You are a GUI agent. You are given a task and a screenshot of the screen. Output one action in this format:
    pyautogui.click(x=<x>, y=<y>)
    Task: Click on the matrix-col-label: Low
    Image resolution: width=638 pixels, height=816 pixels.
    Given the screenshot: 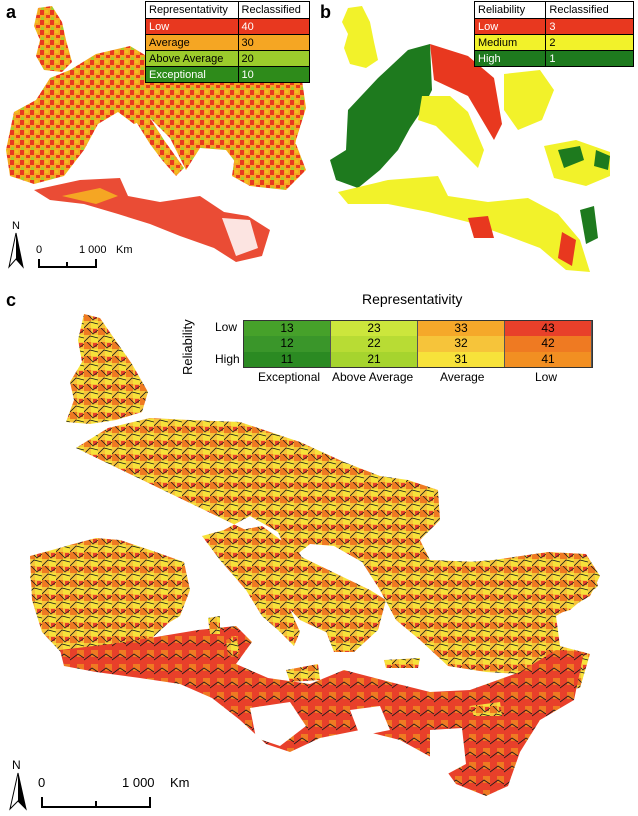 What is the action you would take?
    pyautogui.click(x=546, y=377)
    